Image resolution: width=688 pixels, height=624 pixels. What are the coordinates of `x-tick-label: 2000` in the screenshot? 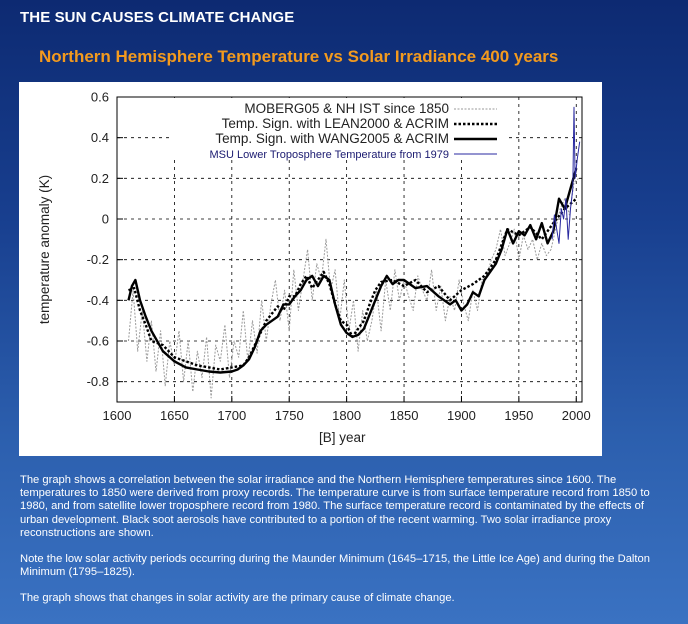 It's located at (576, 415).